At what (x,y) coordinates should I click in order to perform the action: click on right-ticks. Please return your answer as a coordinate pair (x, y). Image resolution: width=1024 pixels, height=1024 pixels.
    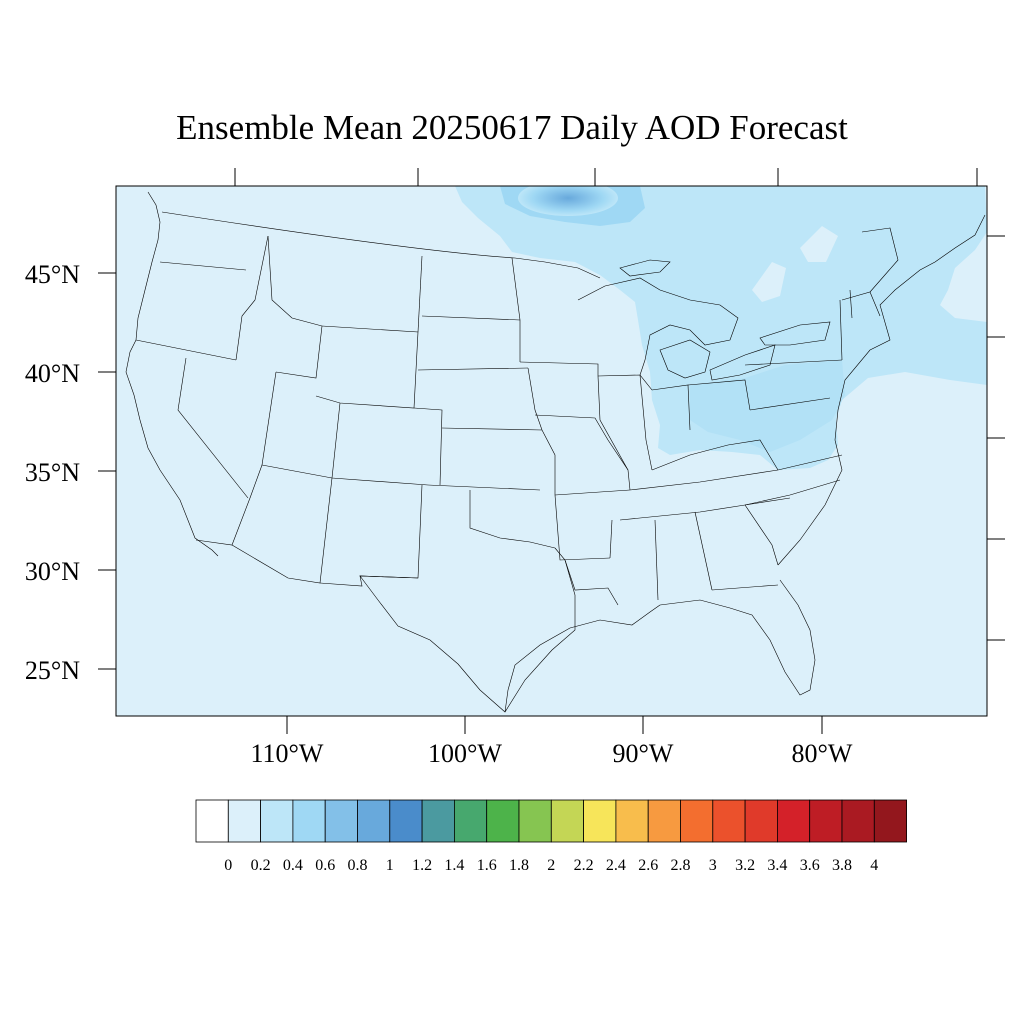
    Looking at the image, I should click on (996, 438).